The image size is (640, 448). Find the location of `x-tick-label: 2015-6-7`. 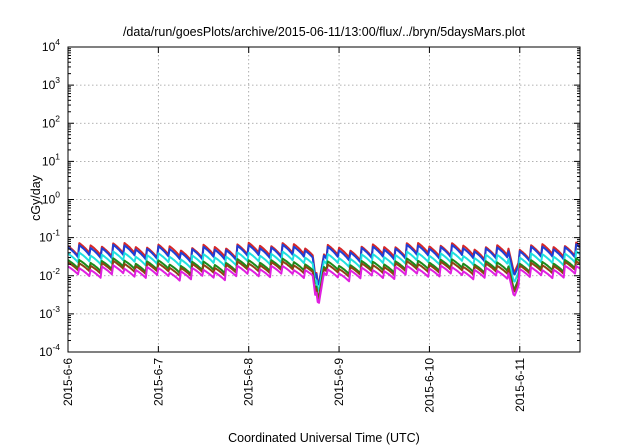

x-tick-label: 2015-6-7 is located at coordinates (158, 382).